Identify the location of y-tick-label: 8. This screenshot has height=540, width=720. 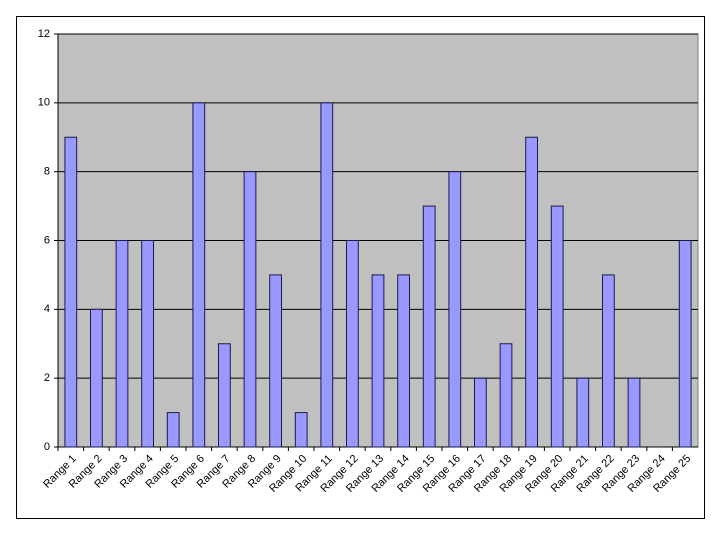
(47, 172).